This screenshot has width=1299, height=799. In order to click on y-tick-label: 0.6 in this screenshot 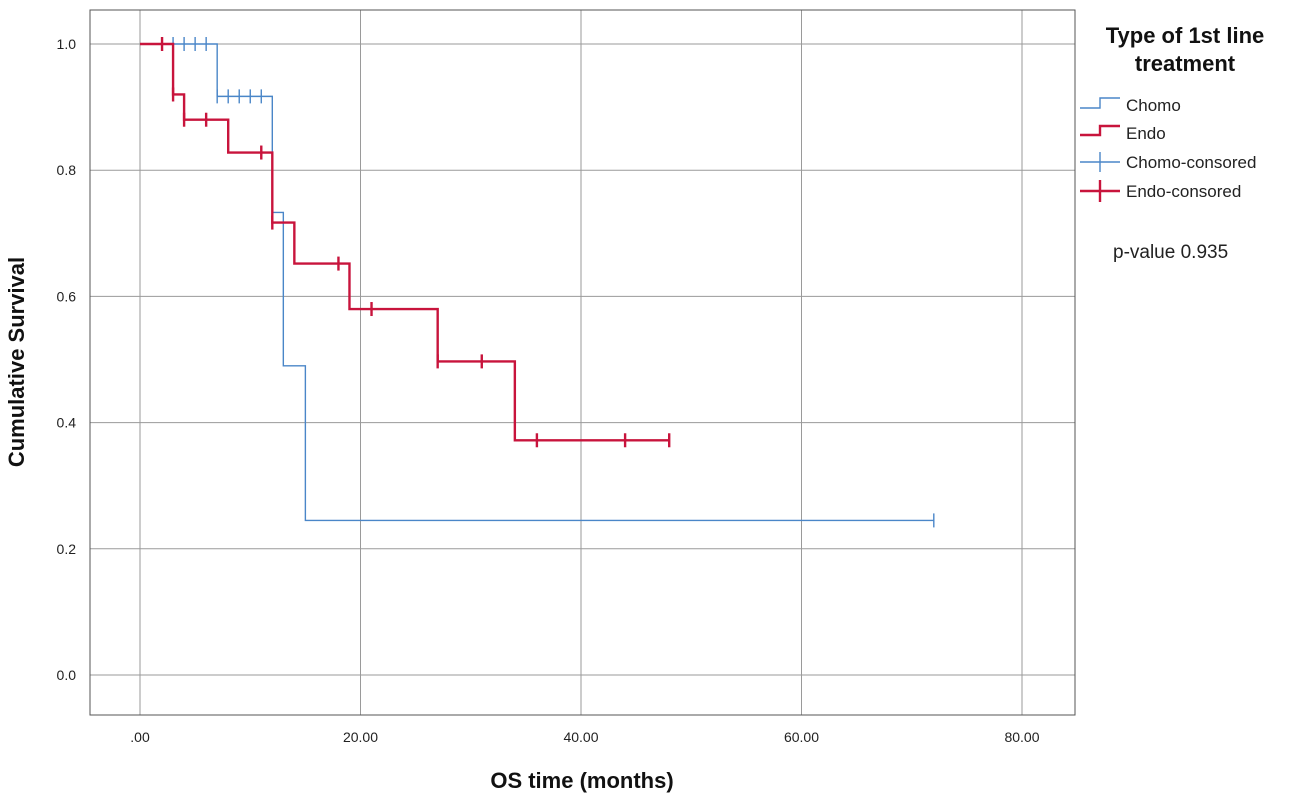, I will do `click(67, 296)`.